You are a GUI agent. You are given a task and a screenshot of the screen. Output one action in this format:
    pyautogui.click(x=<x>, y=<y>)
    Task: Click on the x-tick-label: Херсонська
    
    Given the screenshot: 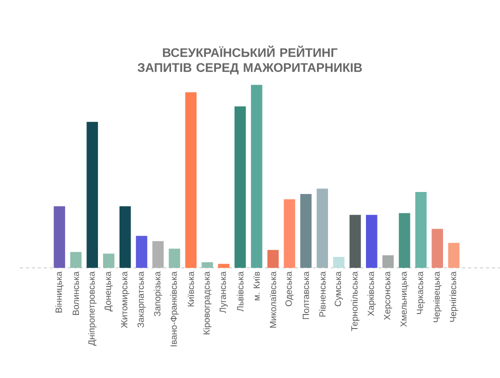 What is the action you would take?
    pyautogui.click(x=388, y=295)
    